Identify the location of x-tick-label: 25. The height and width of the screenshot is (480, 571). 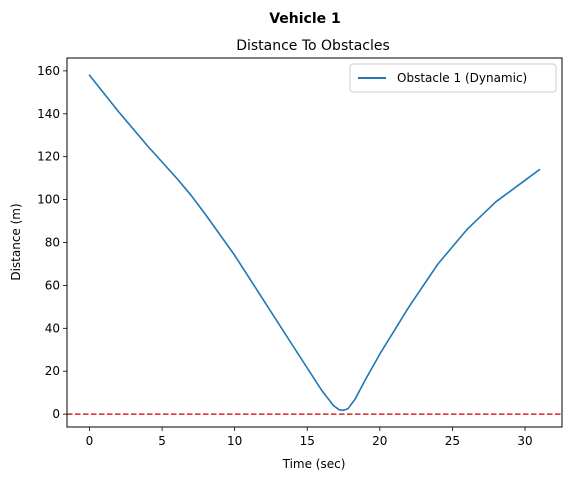
(452, 441).